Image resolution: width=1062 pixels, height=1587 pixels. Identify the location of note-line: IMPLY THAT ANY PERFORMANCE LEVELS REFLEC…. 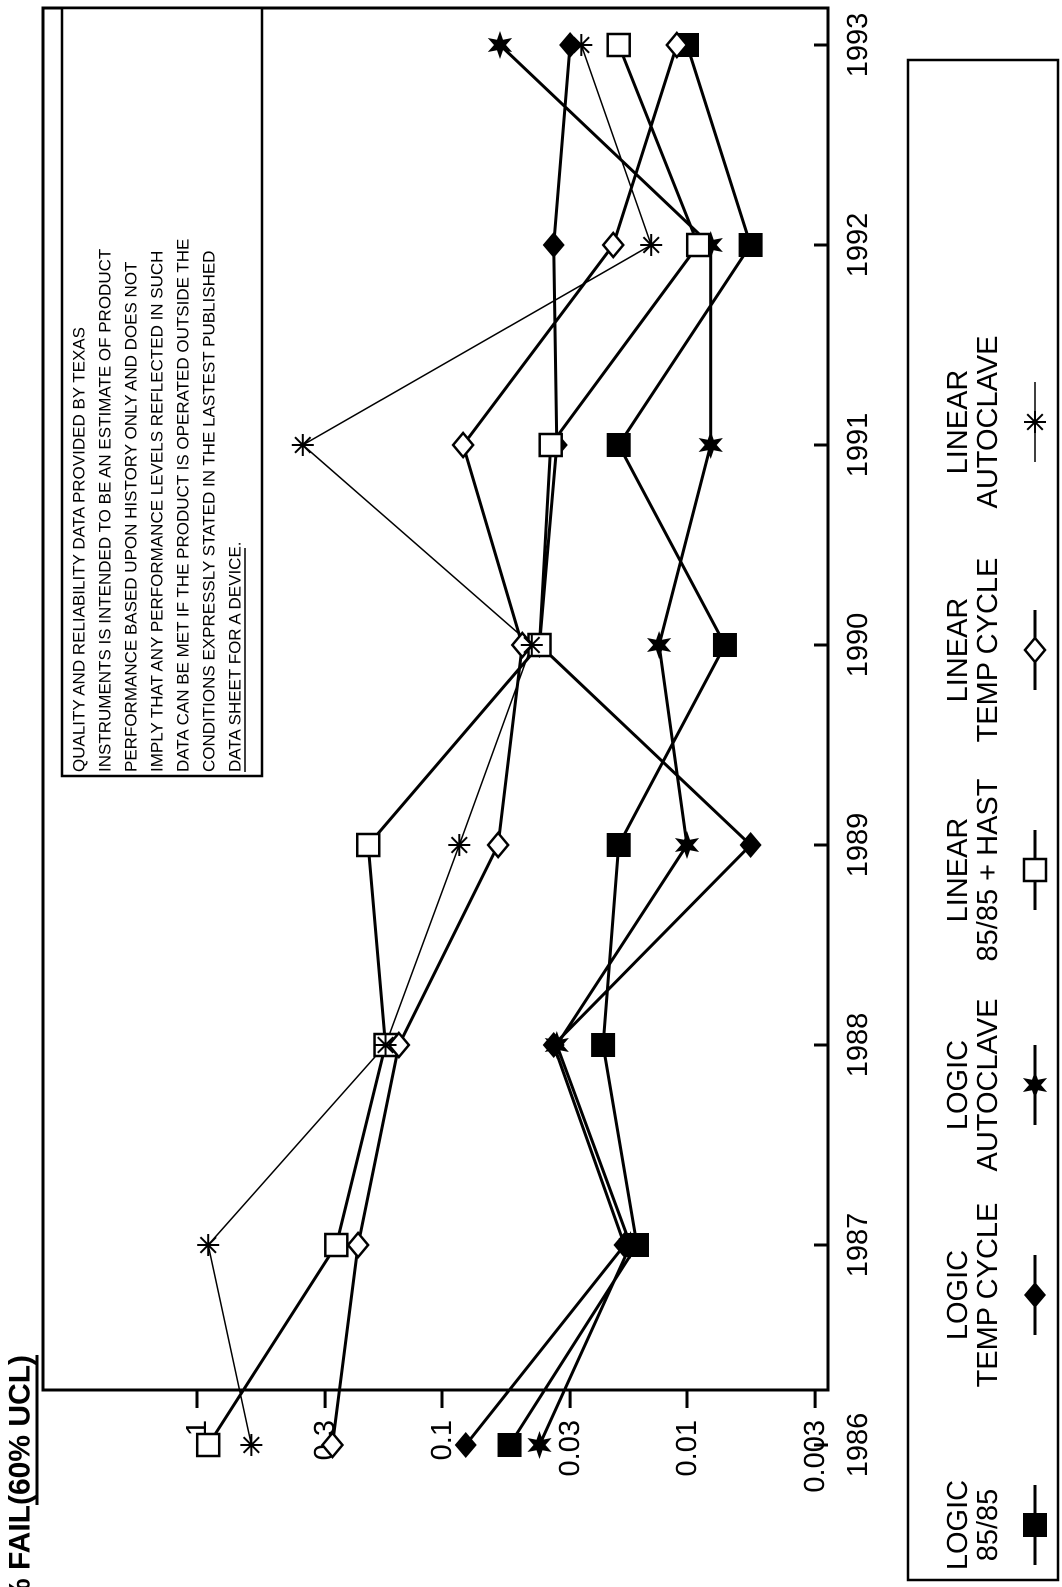
(157, 511).